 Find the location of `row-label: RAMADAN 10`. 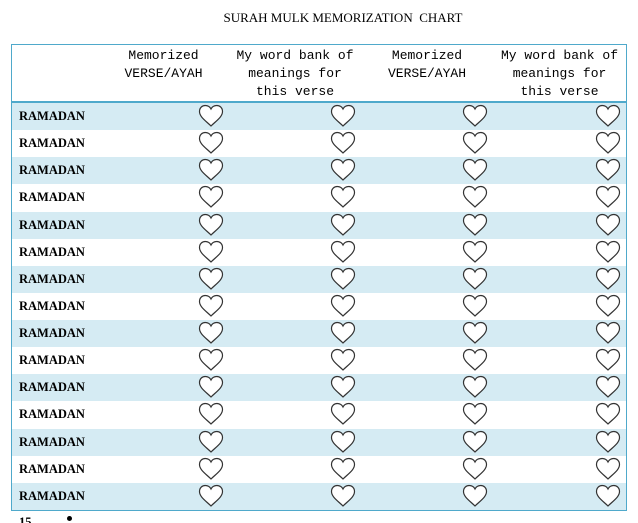

row-label: RAMADAN 10 is located at coordinates (55, 370).